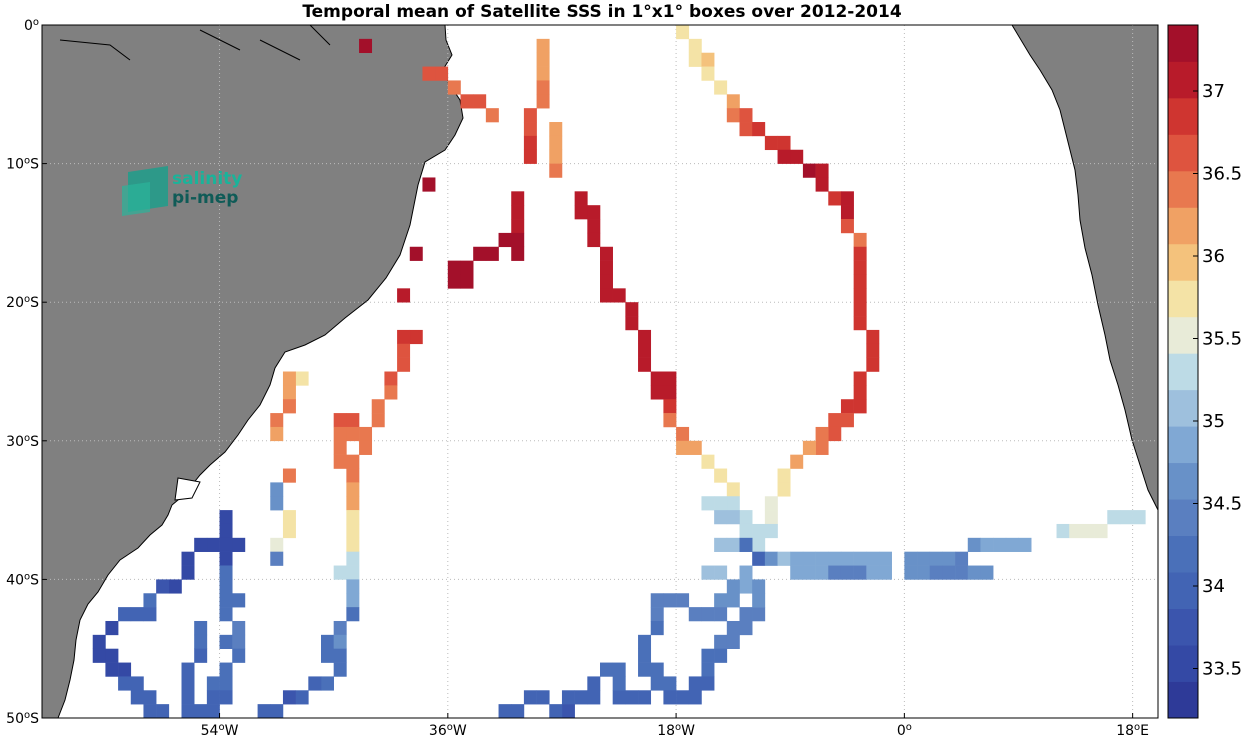  I want to click on colorbar-tick-label: 36, so click(1213, 256).